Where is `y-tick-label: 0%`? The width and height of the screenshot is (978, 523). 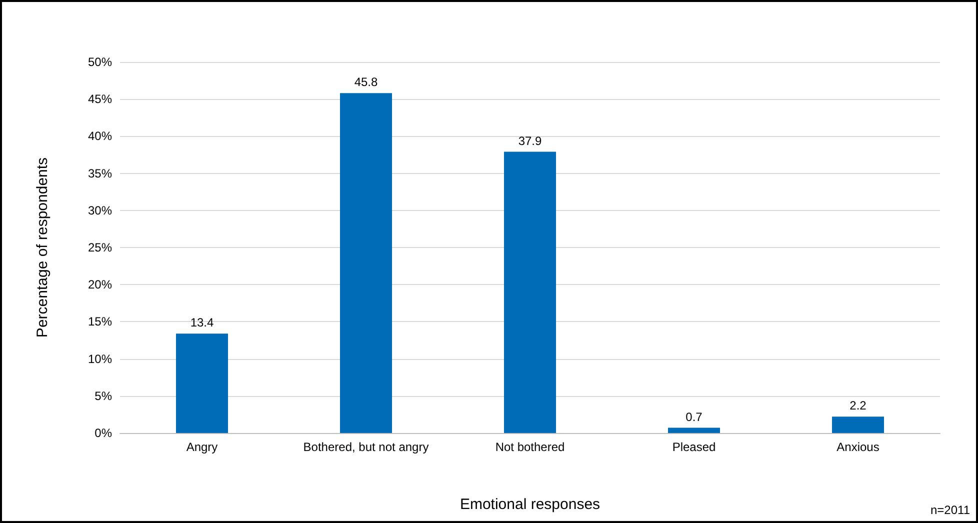
y-tick-label: 0% is located at coordinates (103, 433).